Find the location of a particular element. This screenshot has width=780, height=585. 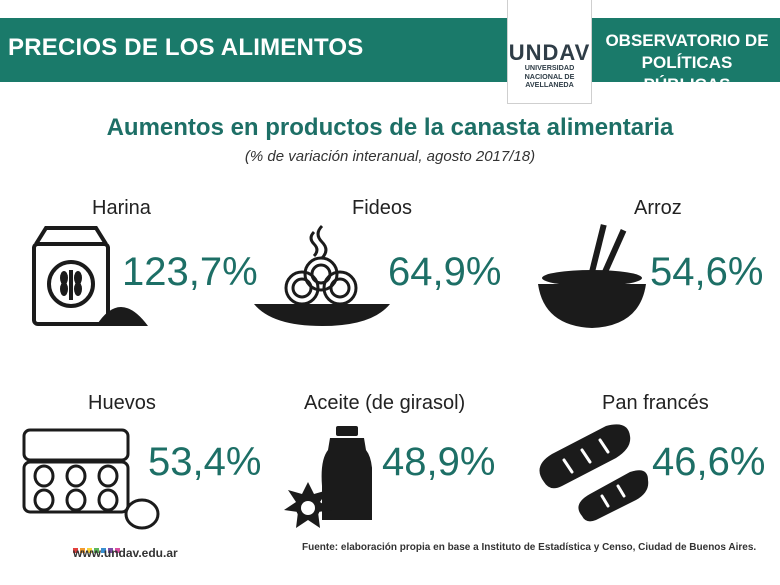

category-label-pan: Pan francés is located at coordinates (655, 403).